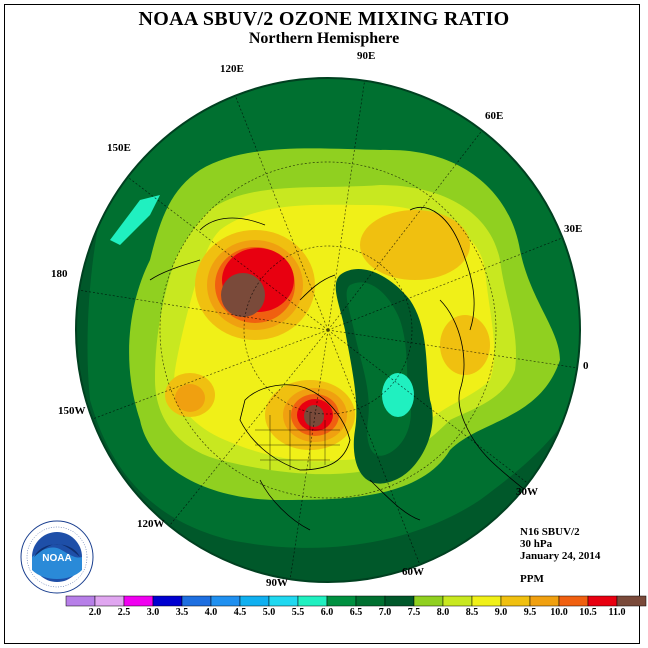 The height and width of the screenshot is (648, 648). Describe the element at coordinates (617, 612) in the screenshot. I see `legend-tick-label: 11.0` at that location.